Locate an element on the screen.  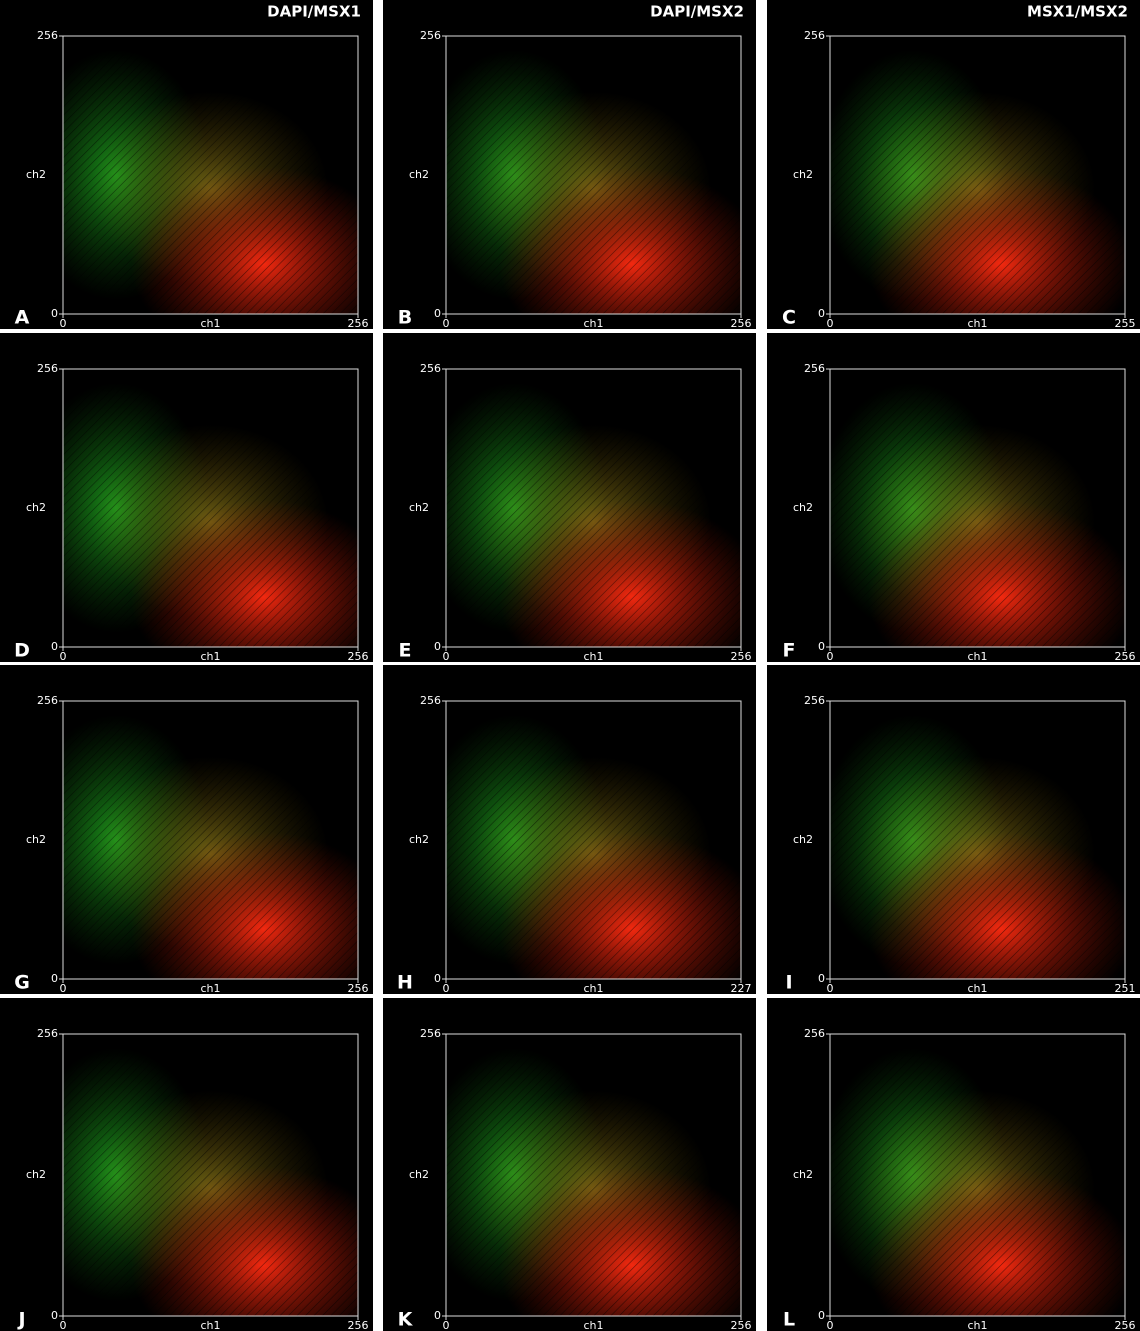
panel: 0 256 0 256 ch1 ch2 F is located at coordinates (953, 498).